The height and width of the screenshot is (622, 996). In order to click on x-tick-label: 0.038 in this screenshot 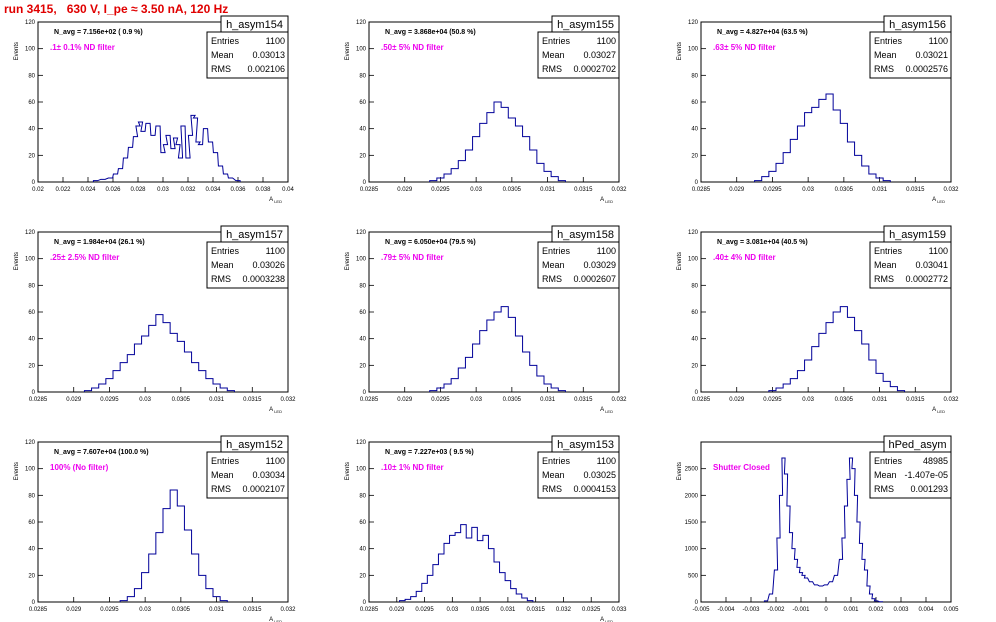, I will do `click(263, 190)`.